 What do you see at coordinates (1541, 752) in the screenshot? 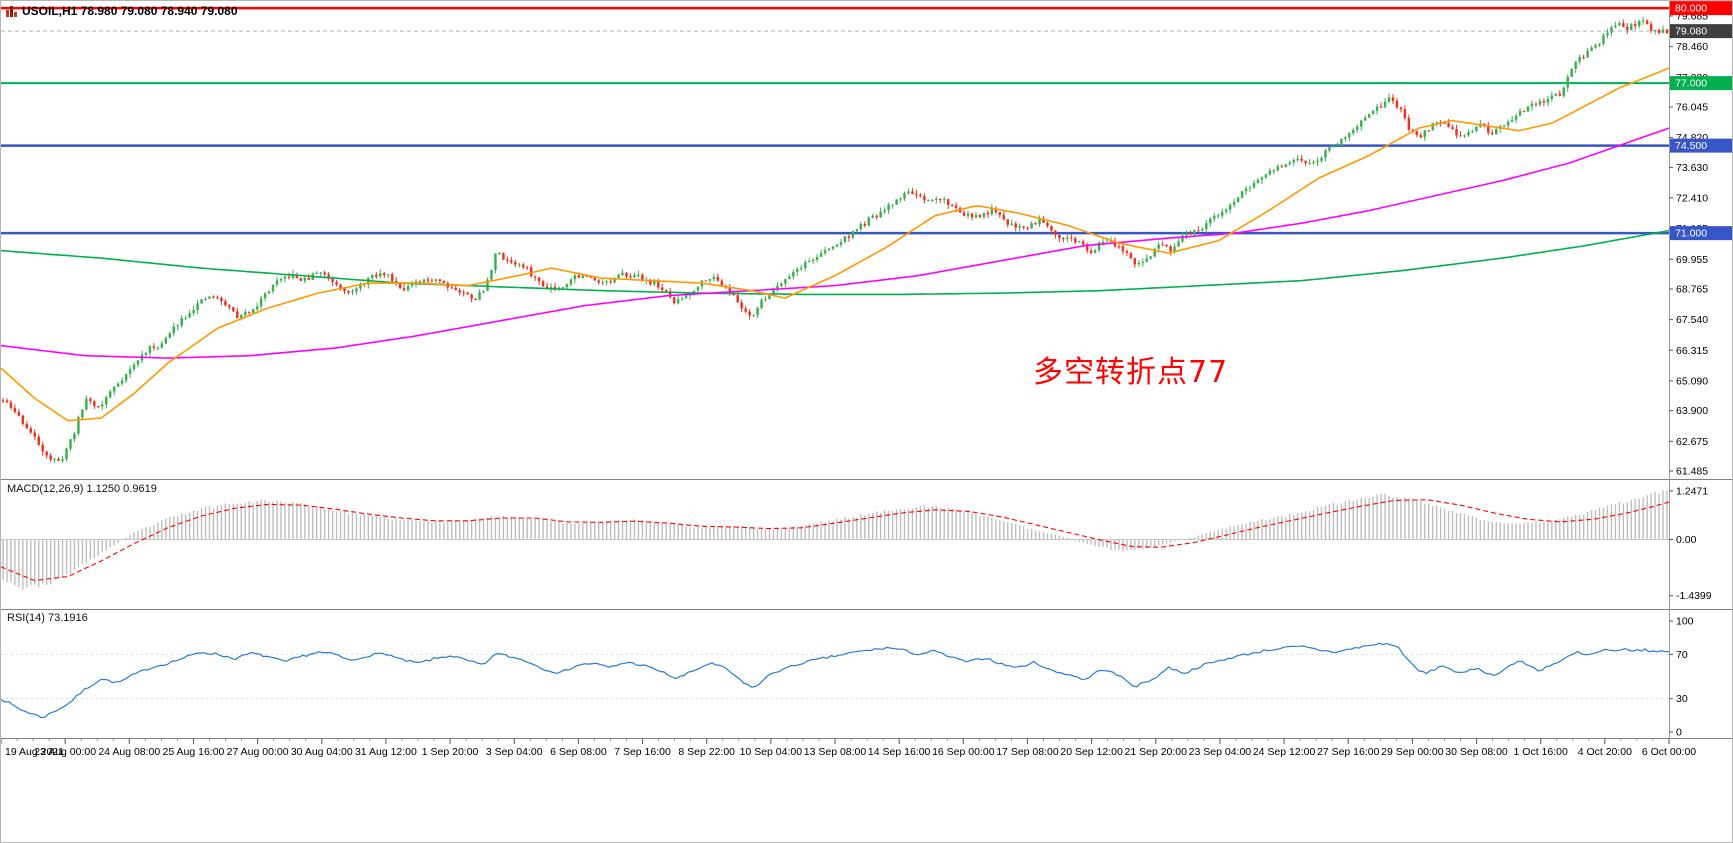
I see `svg-text: 1 Oct 16:00` at bounding box center [1541, 752].